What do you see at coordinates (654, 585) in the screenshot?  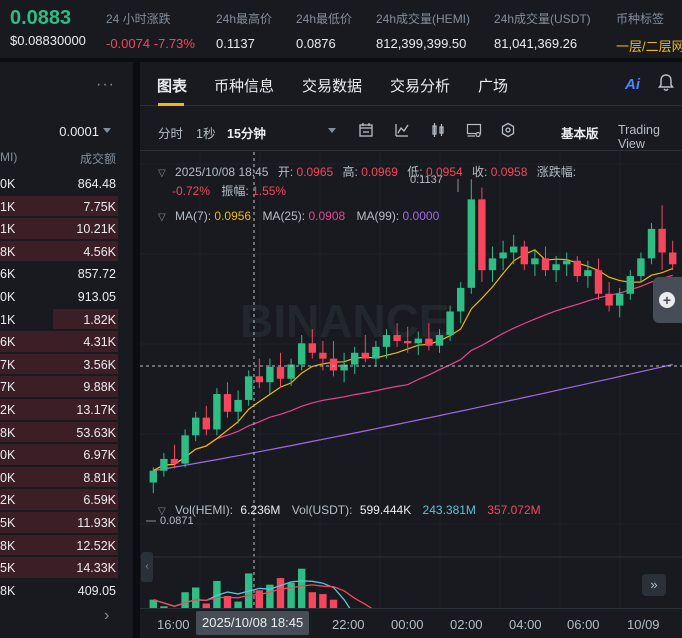 I see `scroll-to-latest-button: »` at bounding box center [654, 585].